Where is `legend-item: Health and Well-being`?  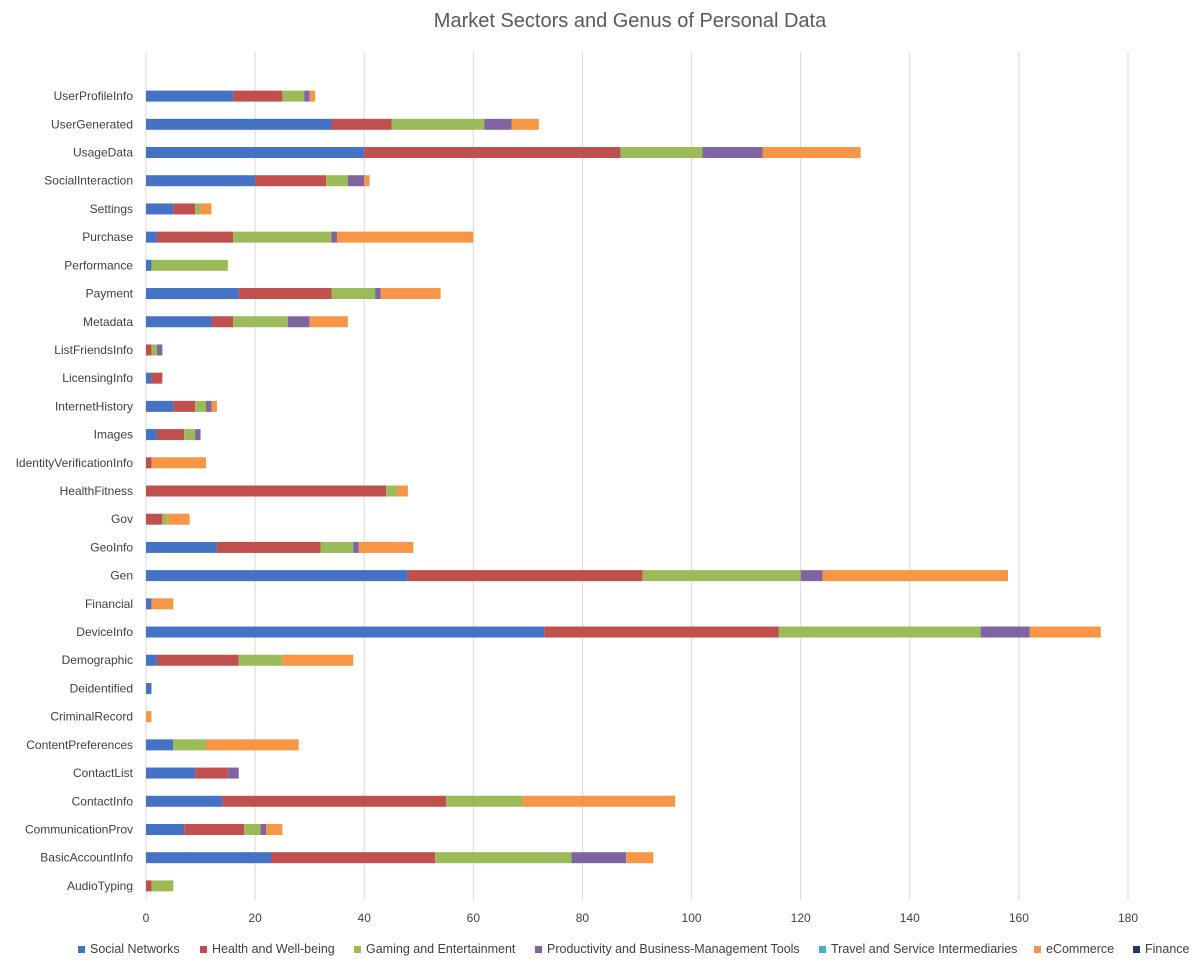
legend-item: Health and Well-being is located at coordinates (267, 949).